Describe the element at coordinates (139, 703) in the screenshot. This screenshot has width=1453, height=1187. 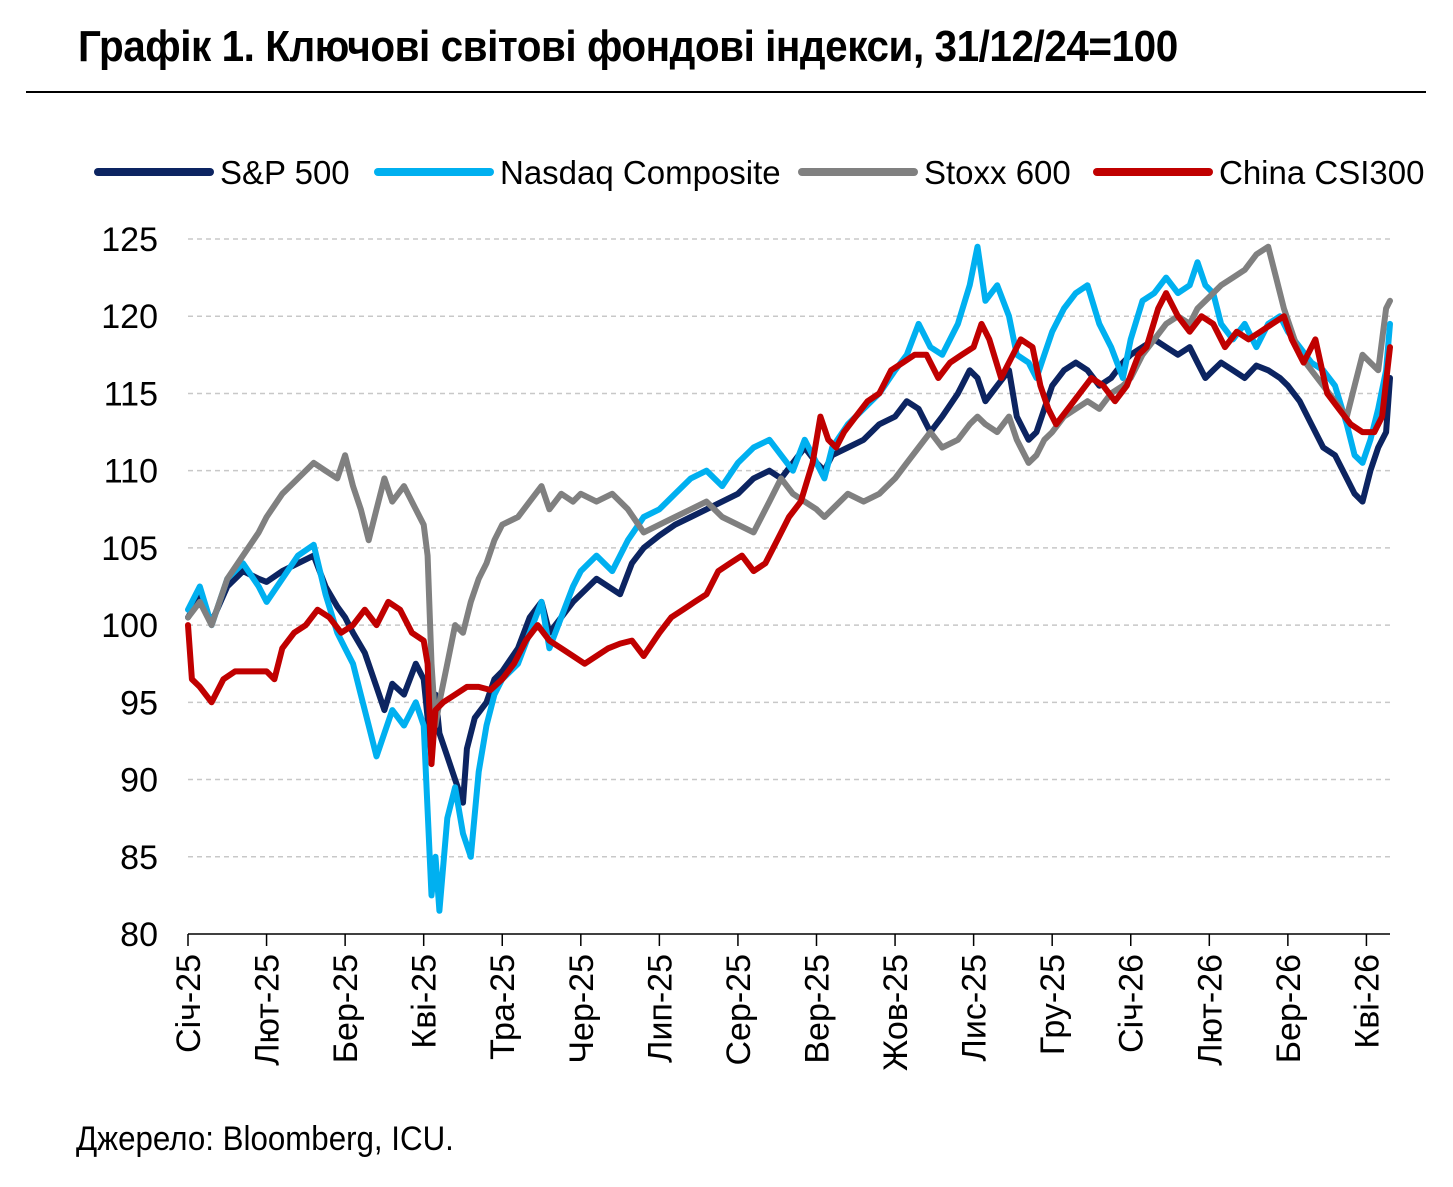
I see `y-tick-label-95: 95` at that location.